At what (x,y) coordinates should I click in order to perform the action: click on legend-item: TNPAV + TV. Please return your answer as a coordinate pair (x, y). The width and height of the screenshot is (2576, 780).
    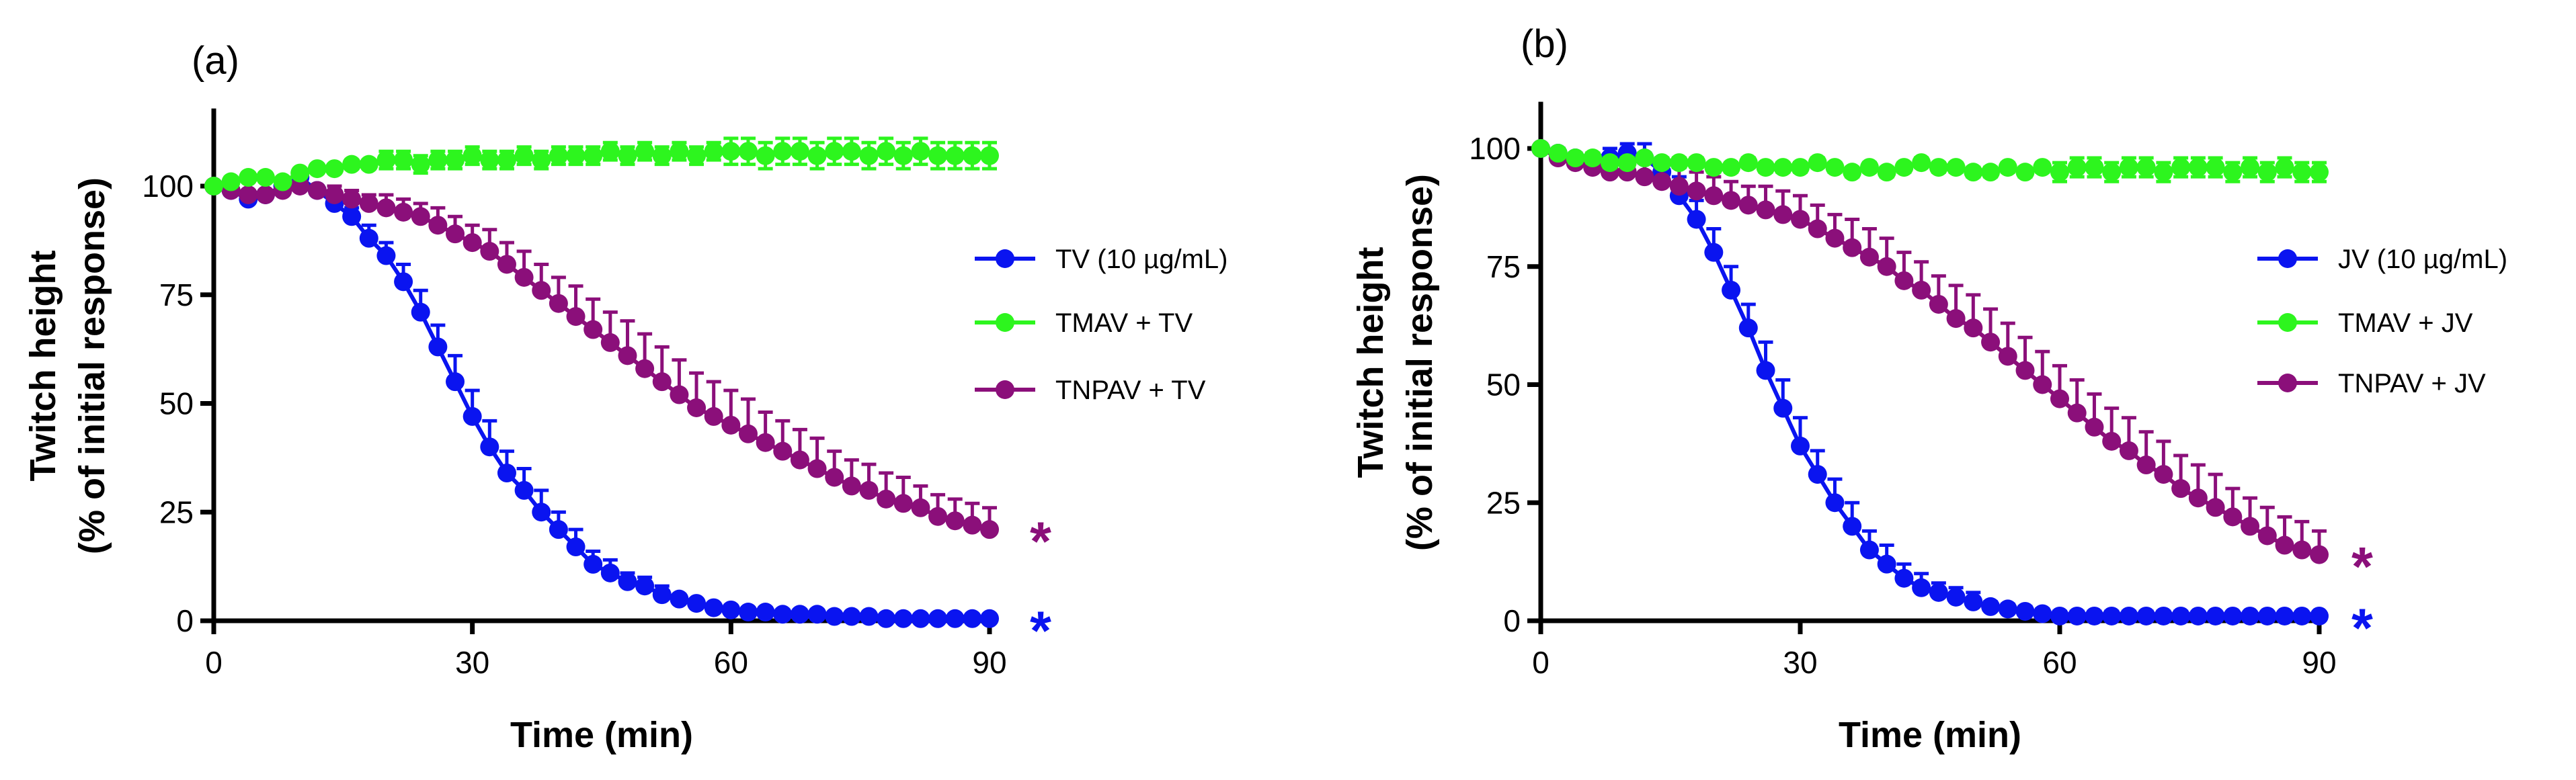
    Looking at the image, I should click on (1090, 390).